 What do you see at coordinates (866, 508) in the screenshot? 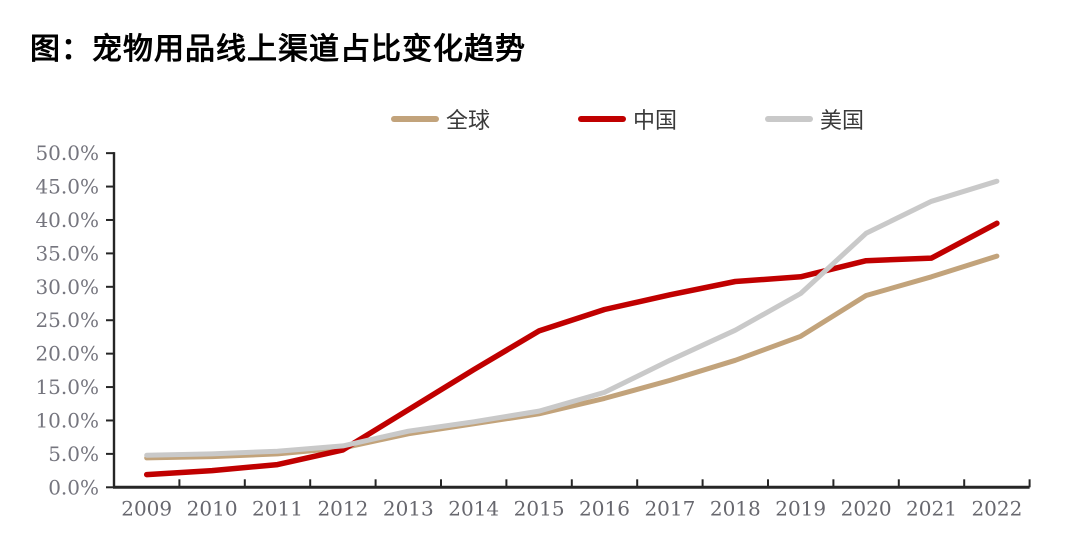
I see `x-axis-label: 2020` at bounding box center [866, 508].